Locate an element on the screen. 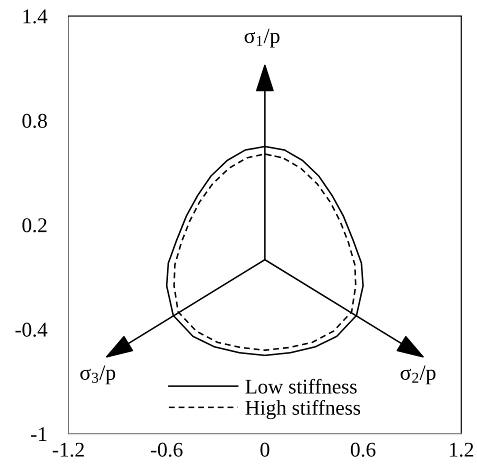 The image size is (477, 475). x-tick-label: -0.6 is located at coordinates (166, 449).